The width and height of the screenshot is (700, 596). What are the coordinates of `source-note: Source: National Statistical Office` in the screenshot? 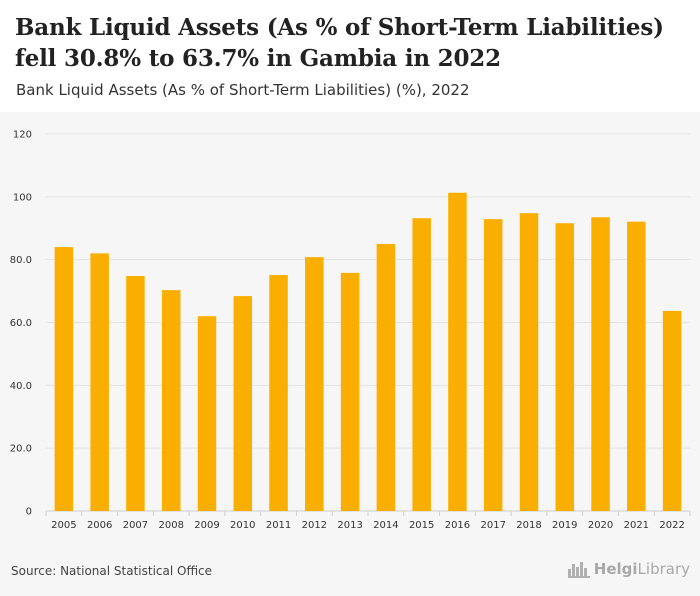 It's located at (112, 571).